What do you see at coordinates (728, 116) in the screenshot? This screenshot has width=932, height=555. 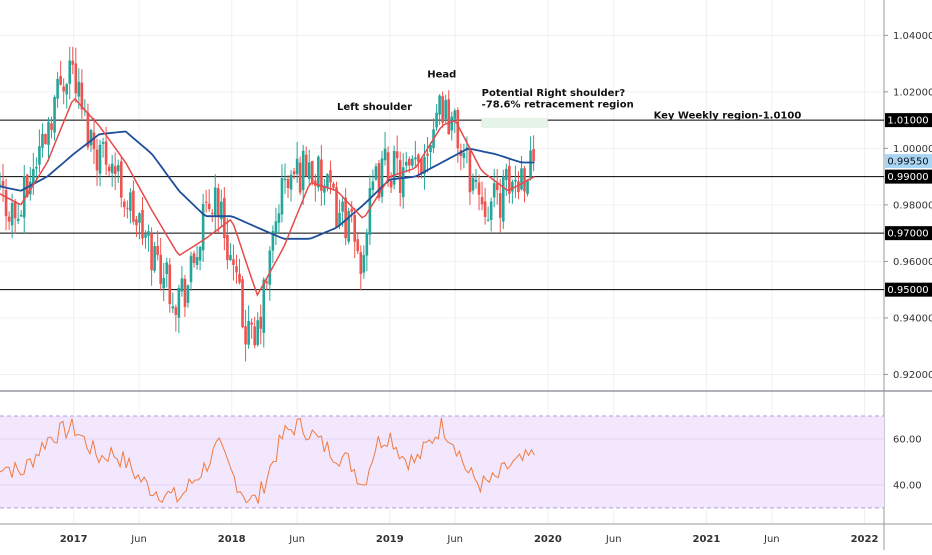 I see `annotation-4: Key Weekly region-1.0100` at bounding box center [728, 116].